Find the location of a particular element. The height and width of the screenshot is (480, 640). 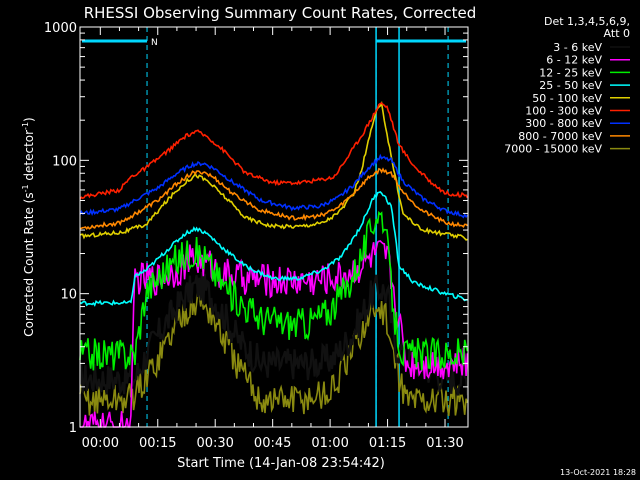

y-axis-label: Corrected Count Rate (s-1 detector-1) is located at coordinates (28, 226).